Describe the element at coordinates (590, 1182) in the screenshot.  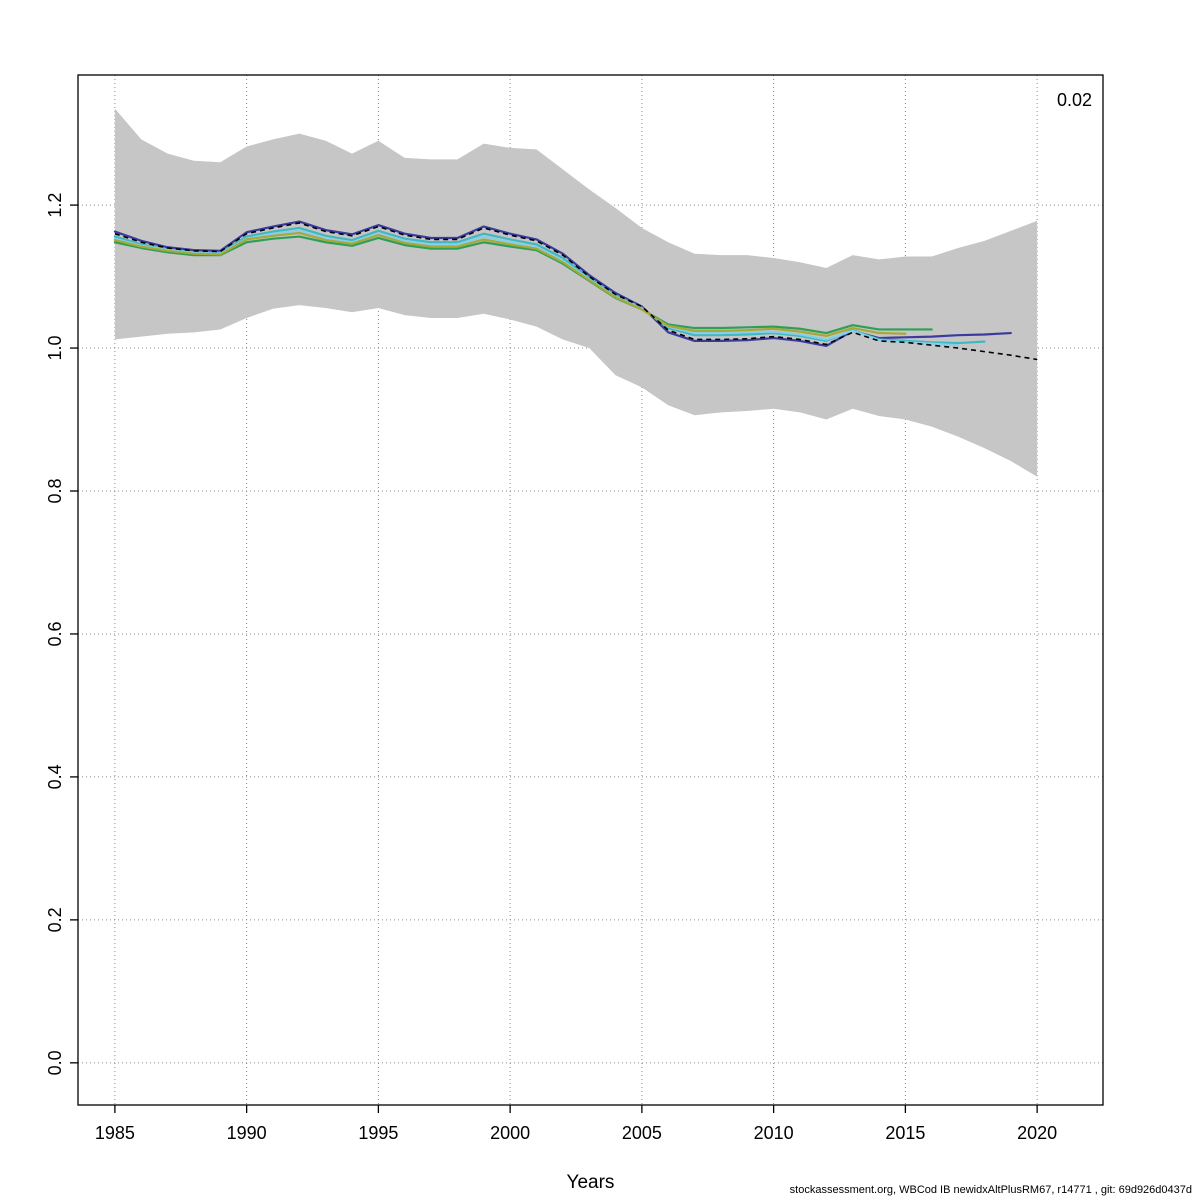
I see `x-axis-title: Years` at that location.